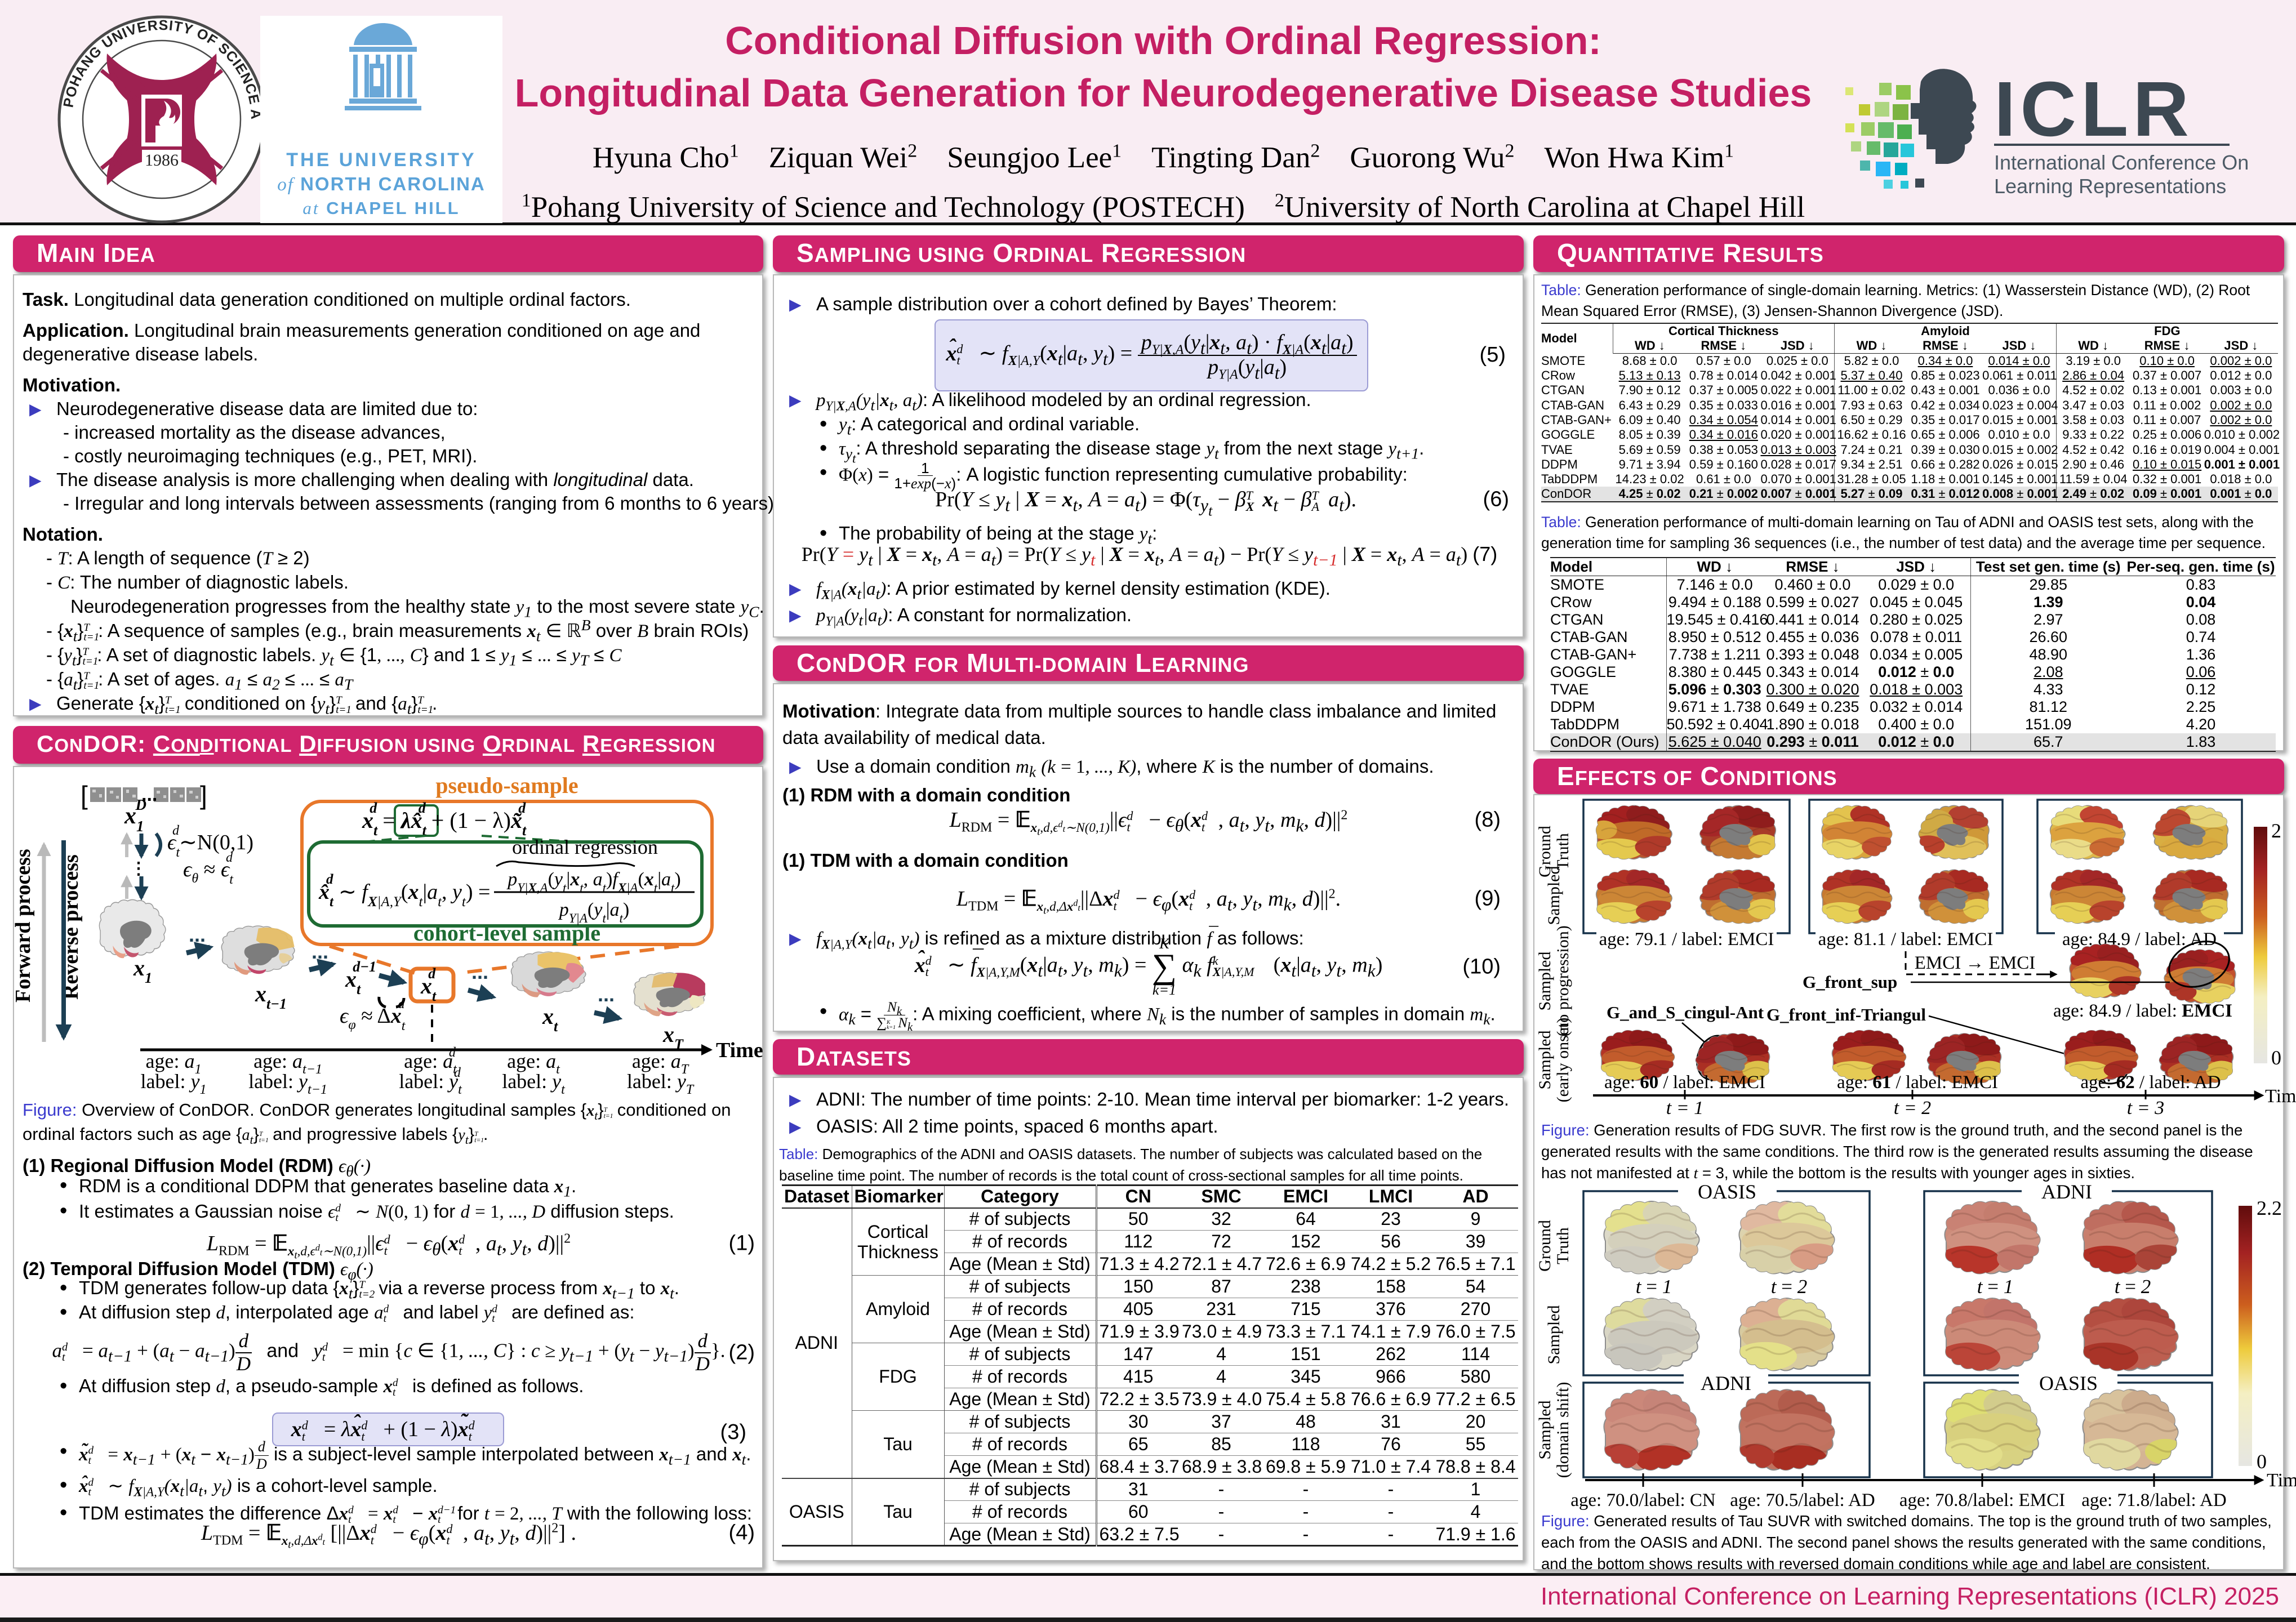  Describe the element at coordinates (585, 847) in the screenshot. I see `svg-text: ordinal regression` at that location.